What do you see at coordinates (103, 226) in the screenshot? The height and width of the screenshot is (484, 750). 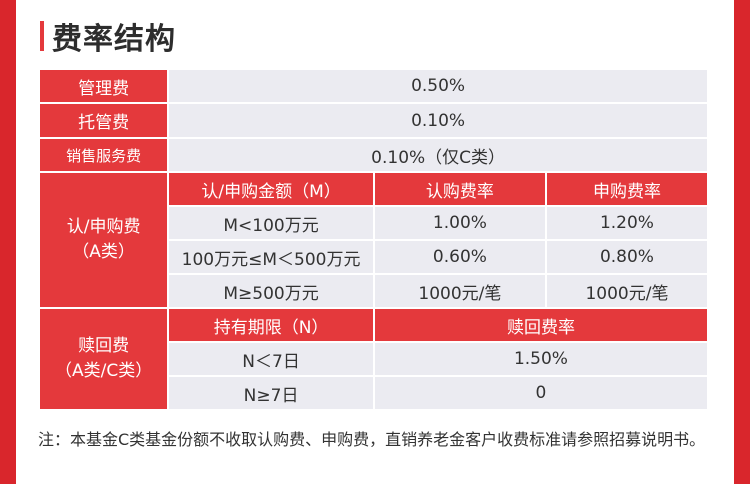 I see `subscription-label-line1: 认/申购费` at bounding box center [103, 226].